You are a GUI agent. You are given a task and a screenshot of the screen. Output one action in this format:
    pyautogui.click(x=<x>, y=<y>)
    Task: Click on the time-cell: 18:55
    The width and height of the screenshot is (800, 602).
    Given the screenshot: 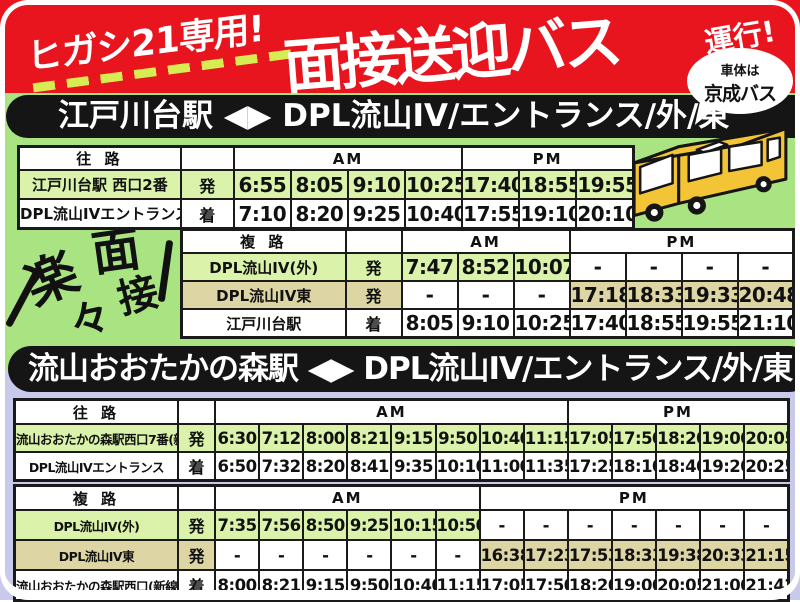 What is the action you would take?
    pyautogui.click(x=548, y=184)
    